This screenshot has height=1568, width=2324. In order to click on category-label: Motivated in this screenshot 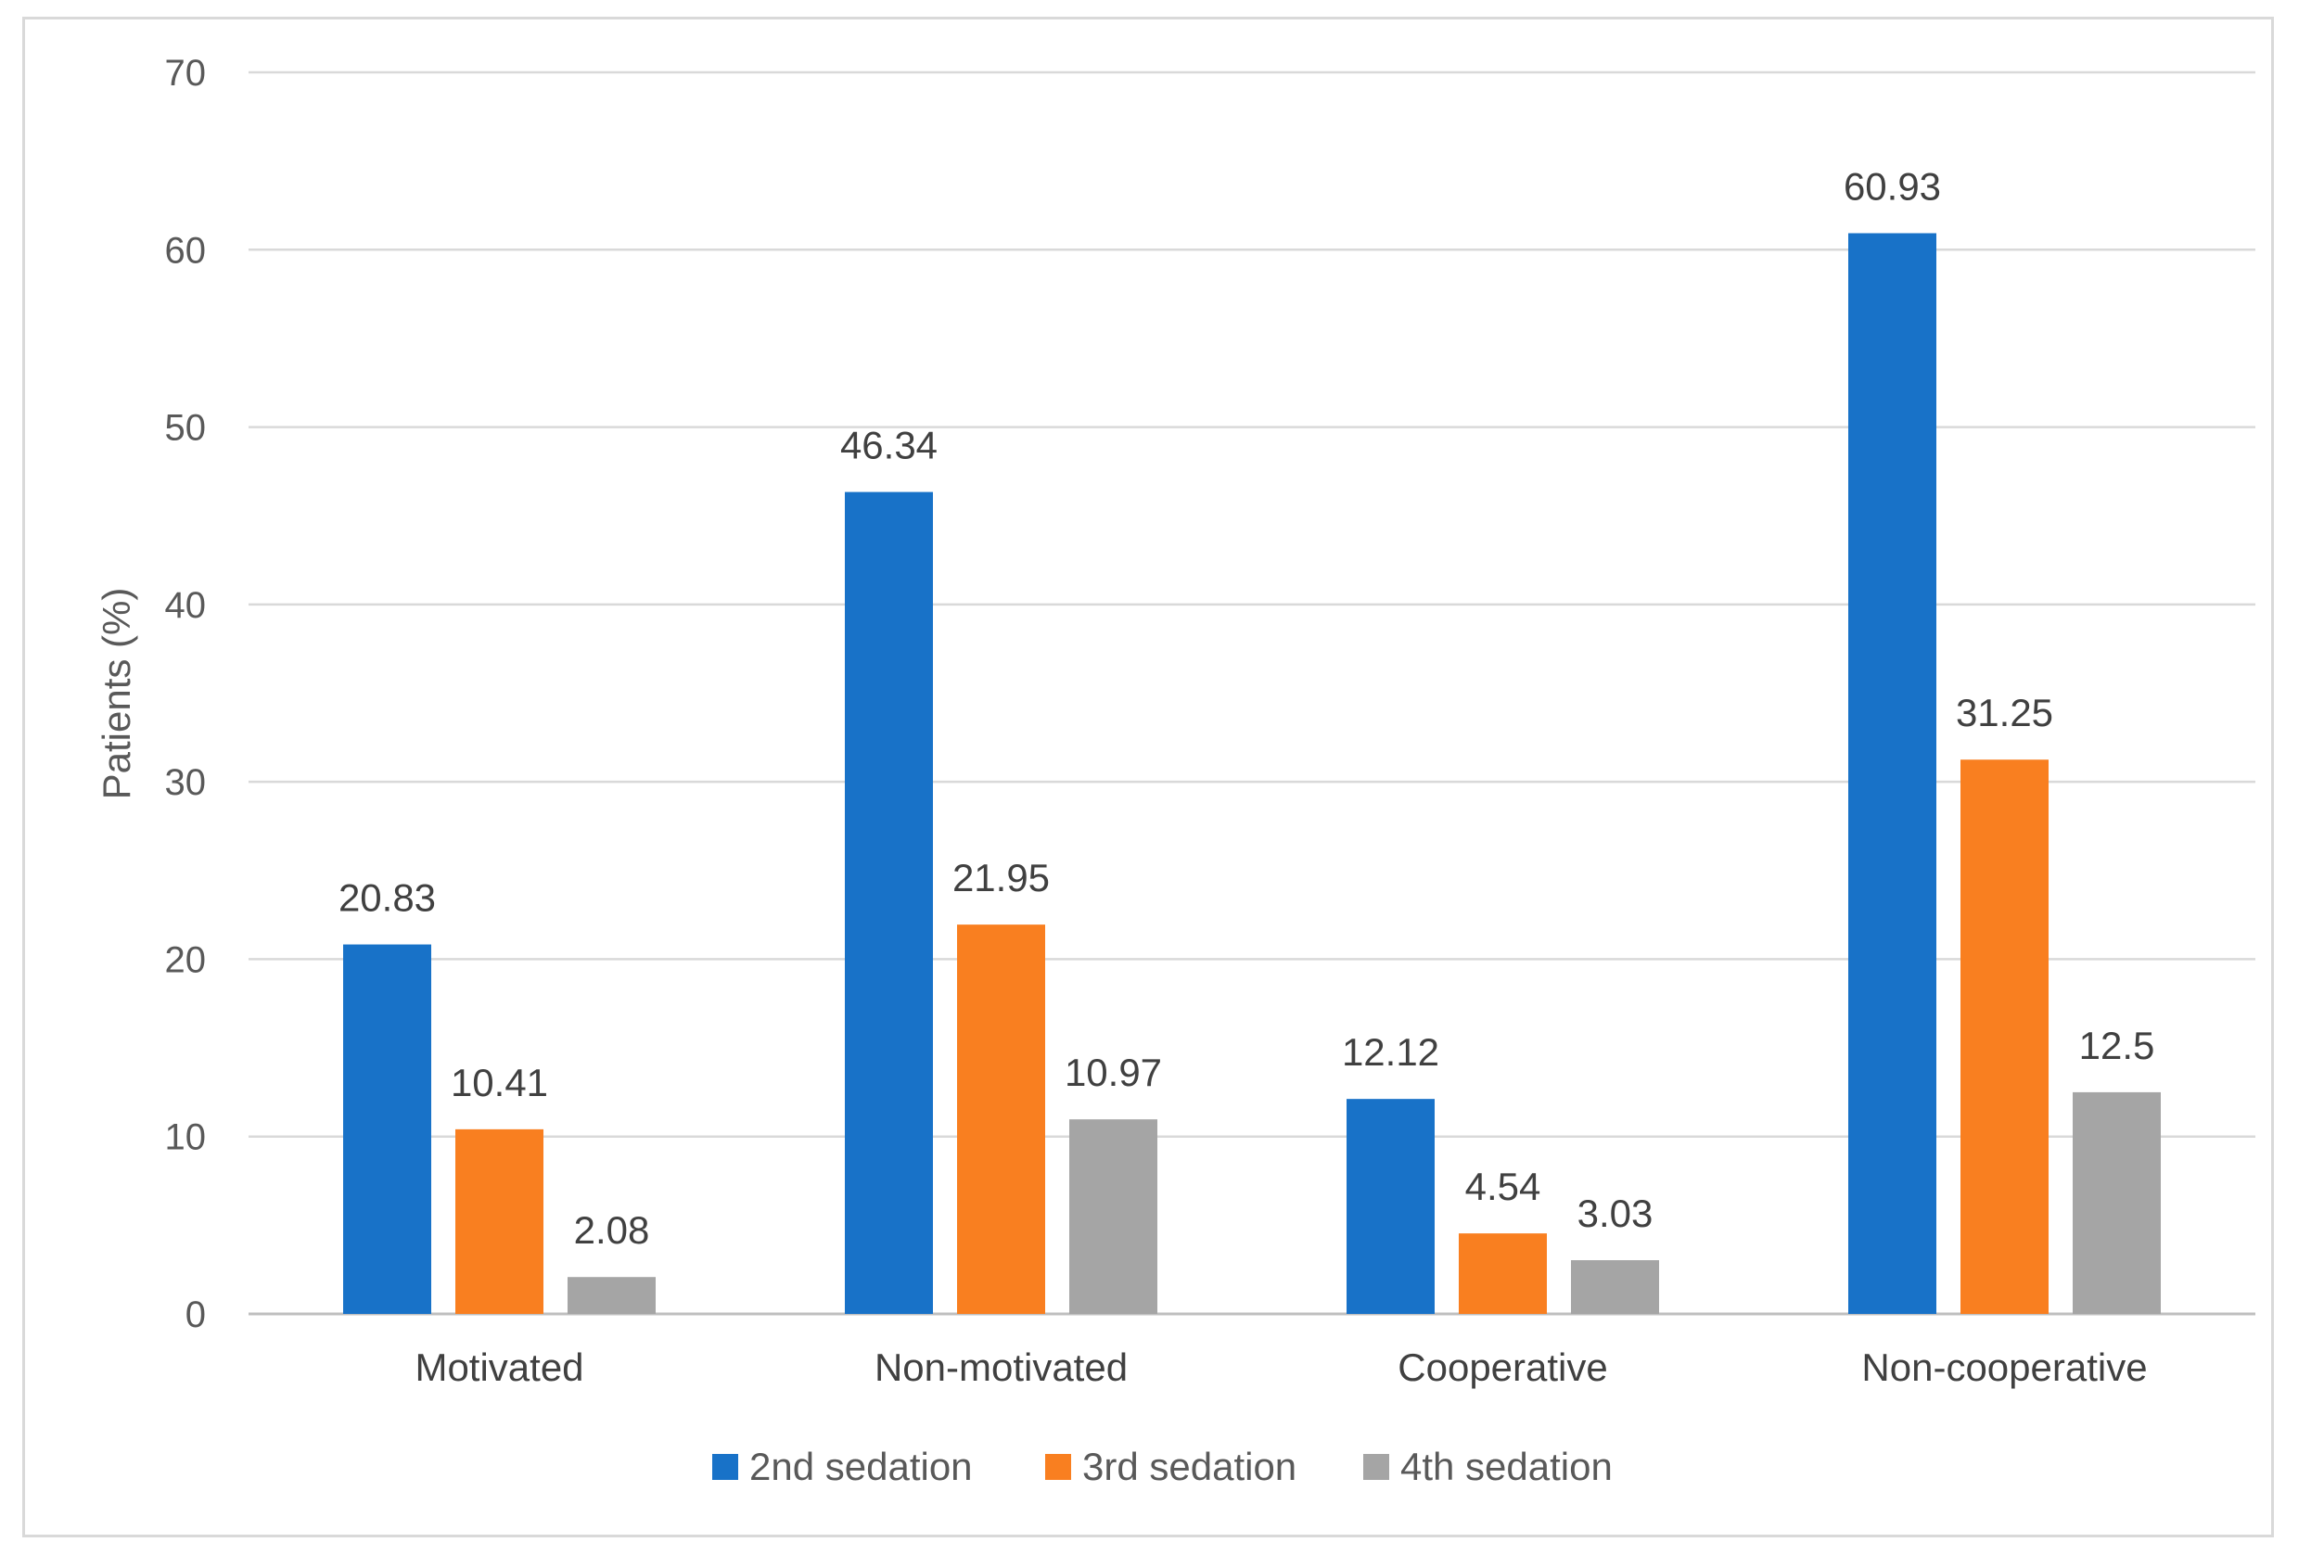, I will do `click(499, 1367)`.